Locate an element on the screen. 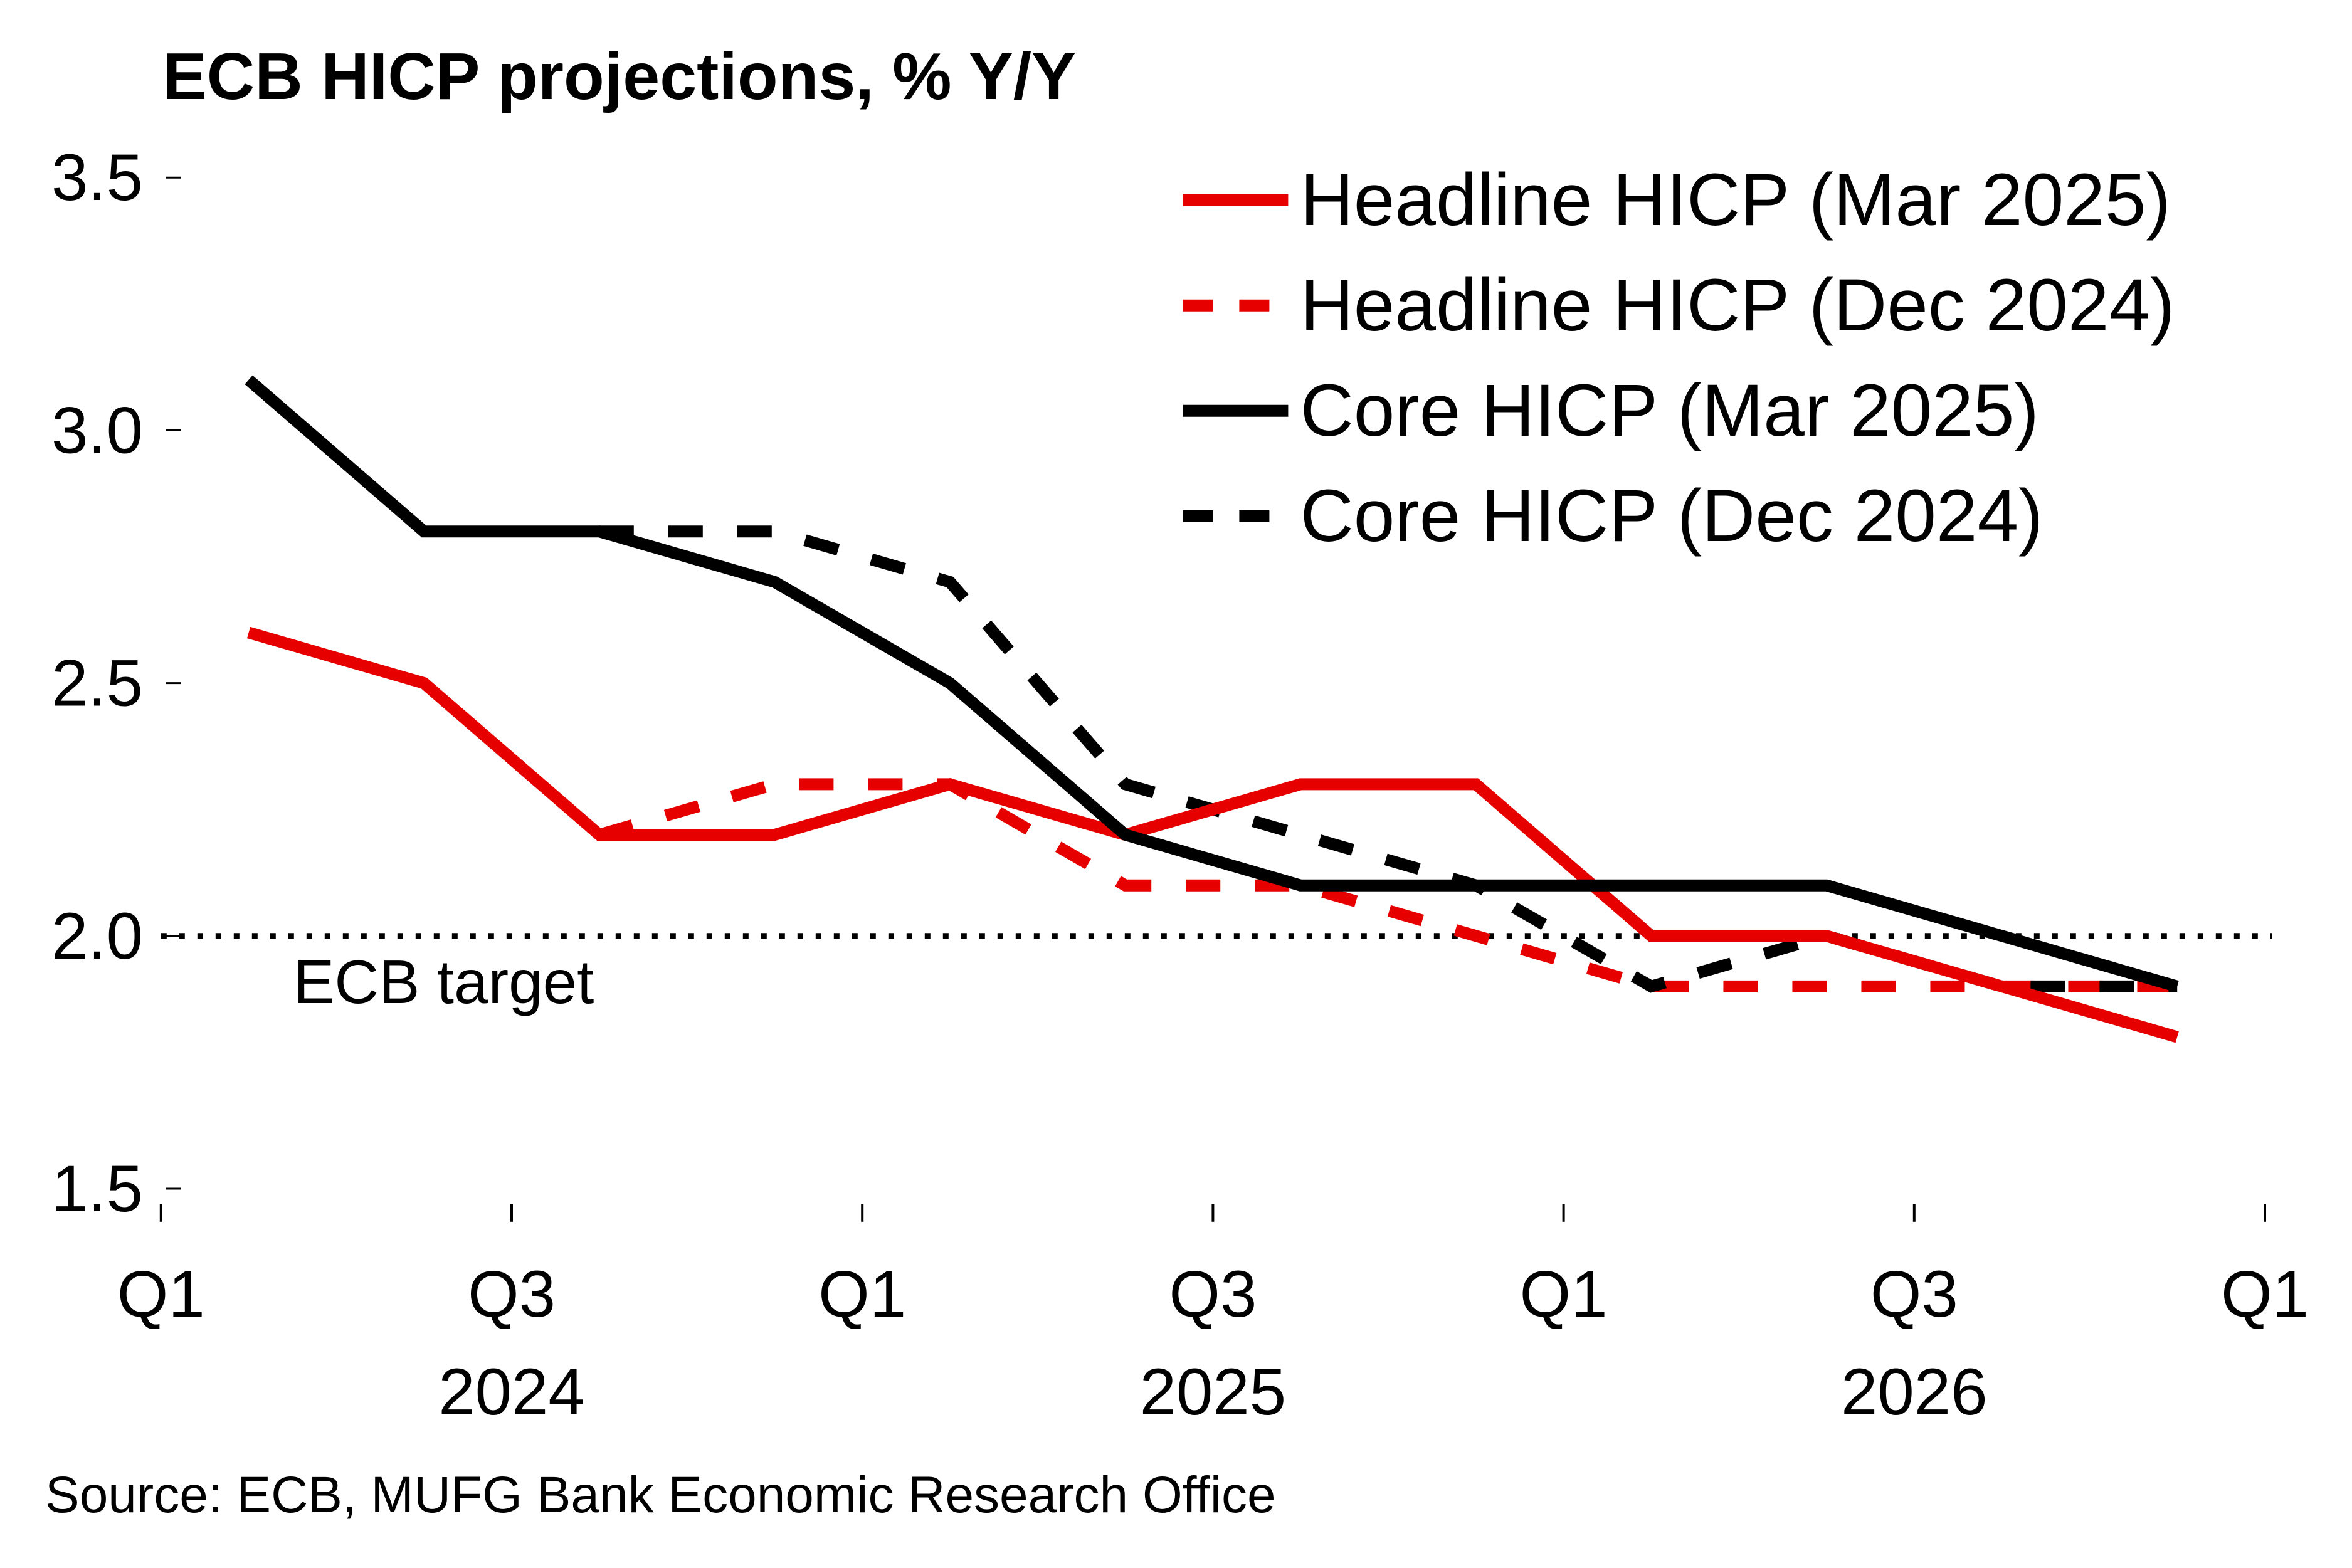  x-year-label: 2026 is located at coordinates (1914, 1392).